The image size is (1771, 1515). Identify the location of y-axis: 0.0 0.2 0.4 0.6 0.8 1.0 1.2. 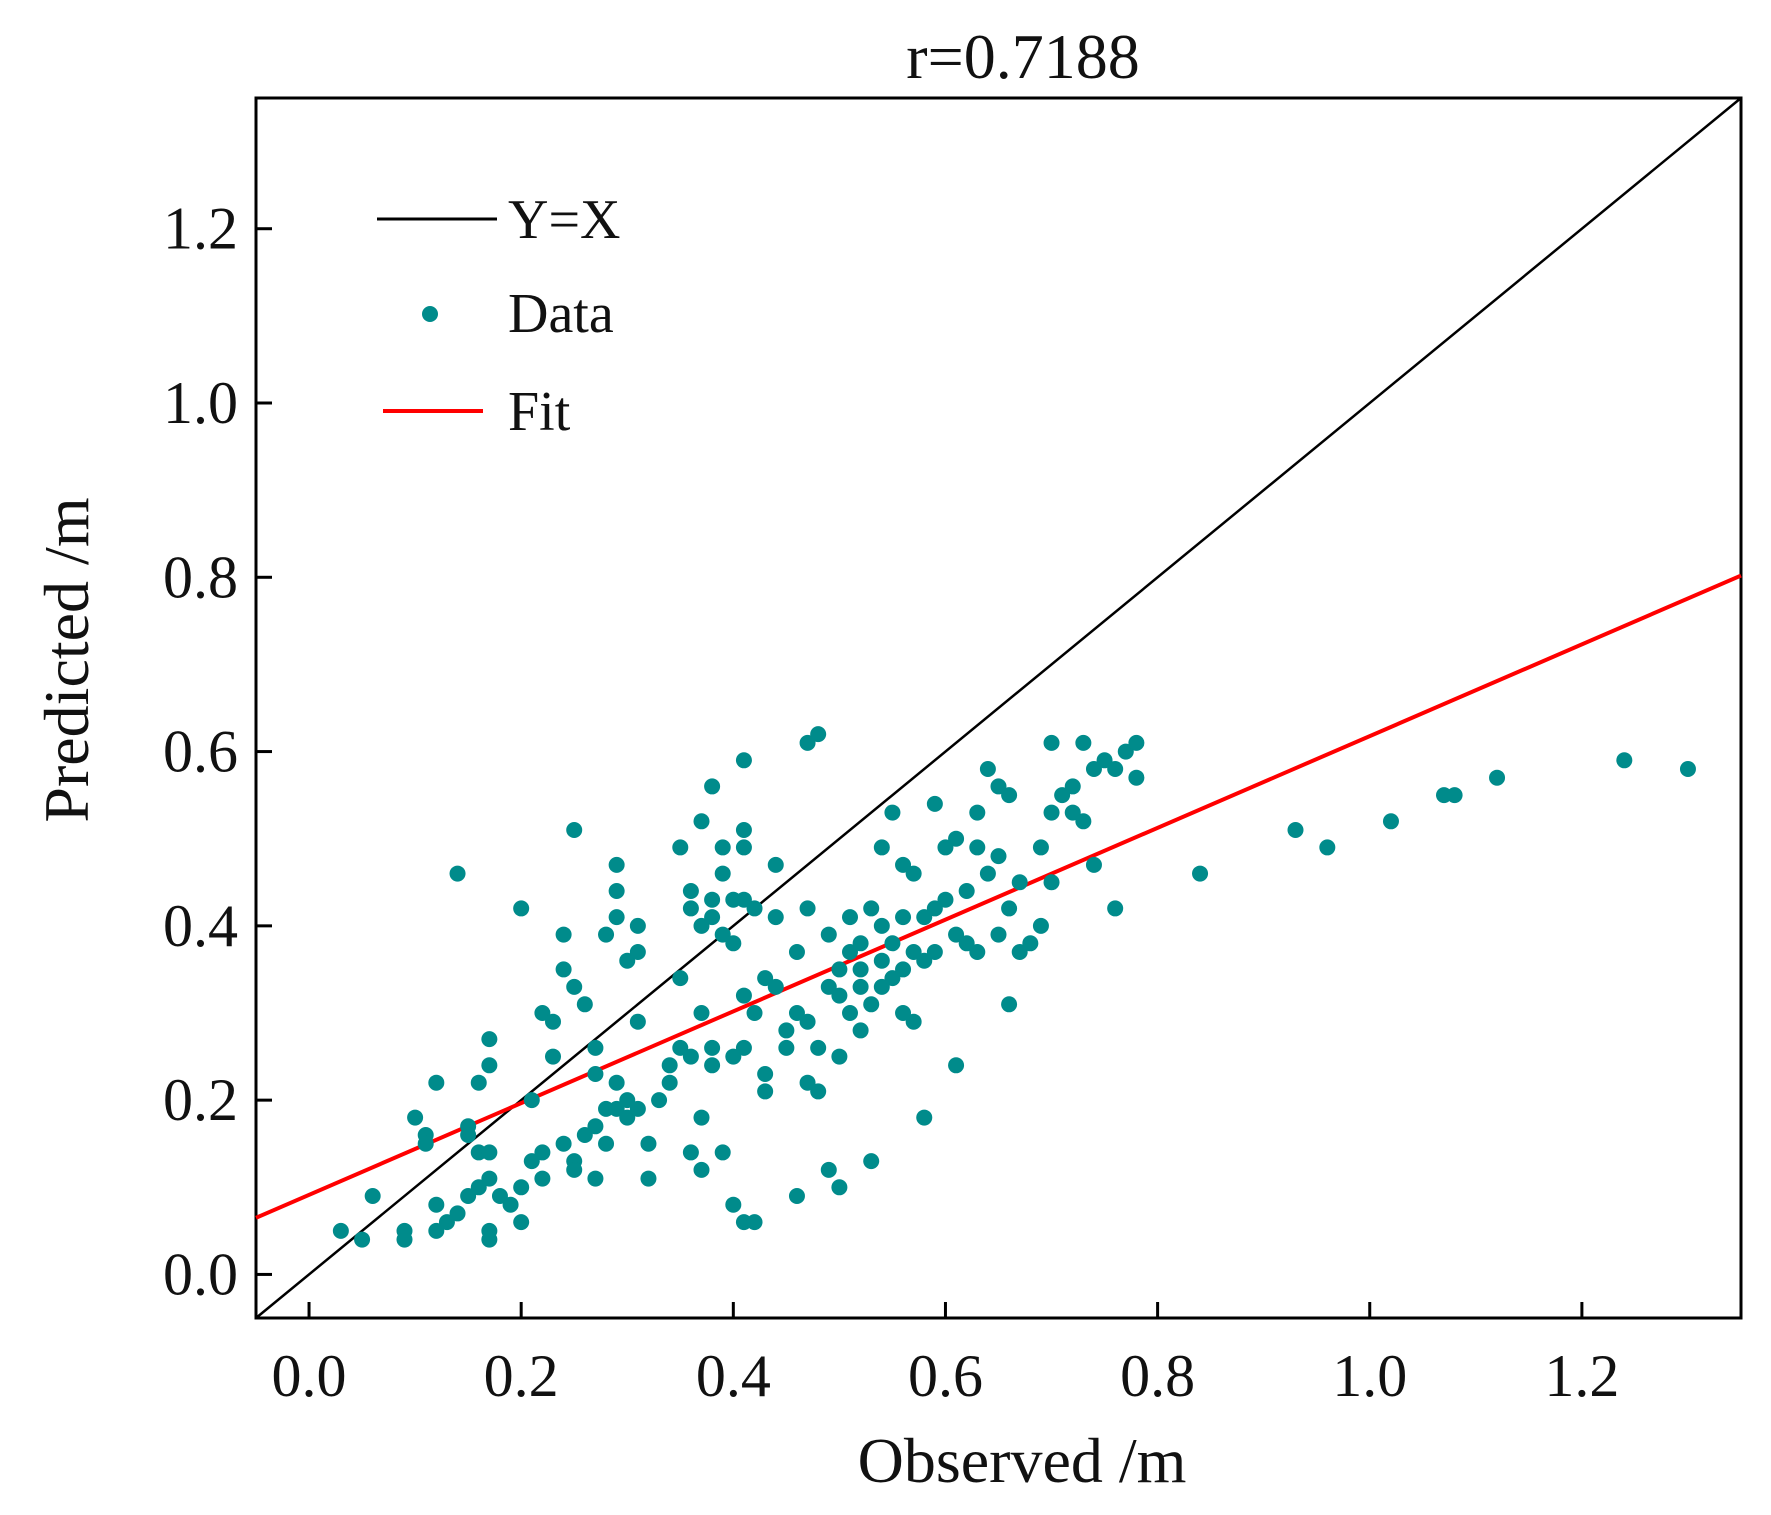
(217, 751).